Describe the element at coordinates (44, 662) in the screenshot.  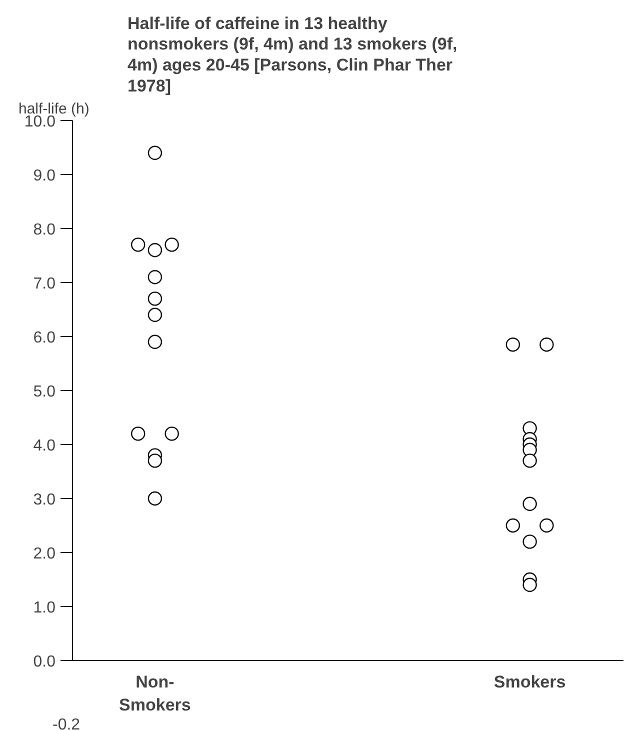
I see `y-tick-label: 0.0` at that location.